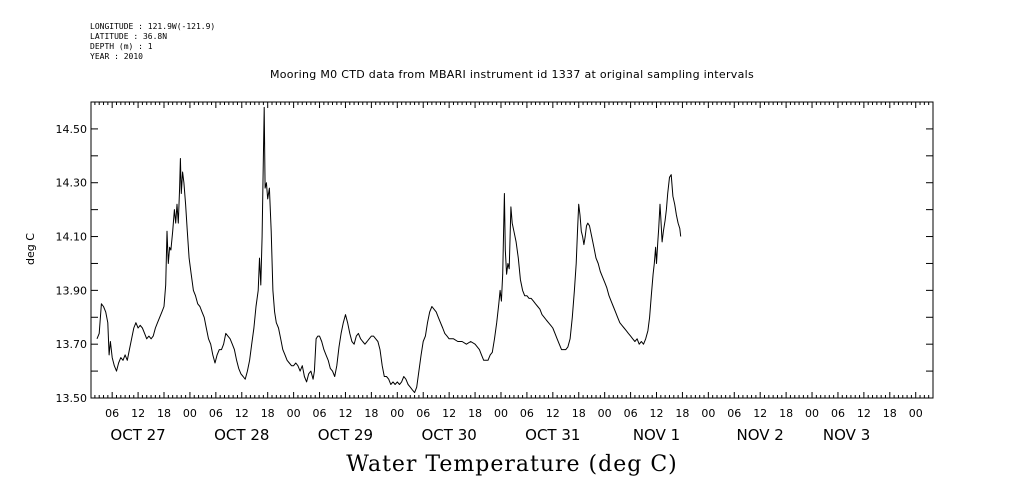 The height and width of the screenshot is (504, 1009). Describe the element at coordinates (137, 435) in the screenshot. I see `x-day-label: OCT 27` at that location.